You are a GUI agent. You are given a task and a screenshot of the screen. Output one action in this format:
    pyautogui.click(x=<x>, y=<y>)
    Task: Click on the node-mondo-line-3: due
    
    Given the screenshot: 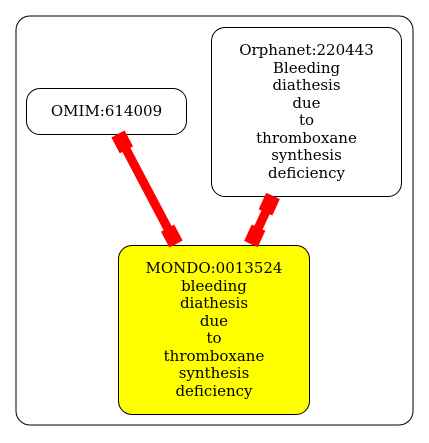 What is the action you would take?
    pyautogui.click(x=214, y=320)
    